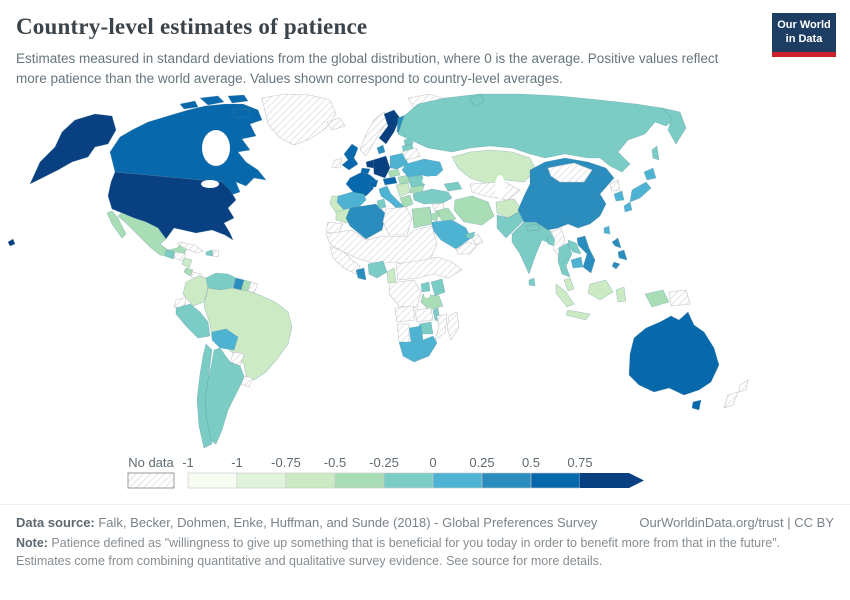 This screenshot has width=850, height=600. What do you see at coordinates (736, 523) in the screenshot?
I see `owid-link: OurWorldinData.org/trust | CC BY` at bounding box center [736, 523].